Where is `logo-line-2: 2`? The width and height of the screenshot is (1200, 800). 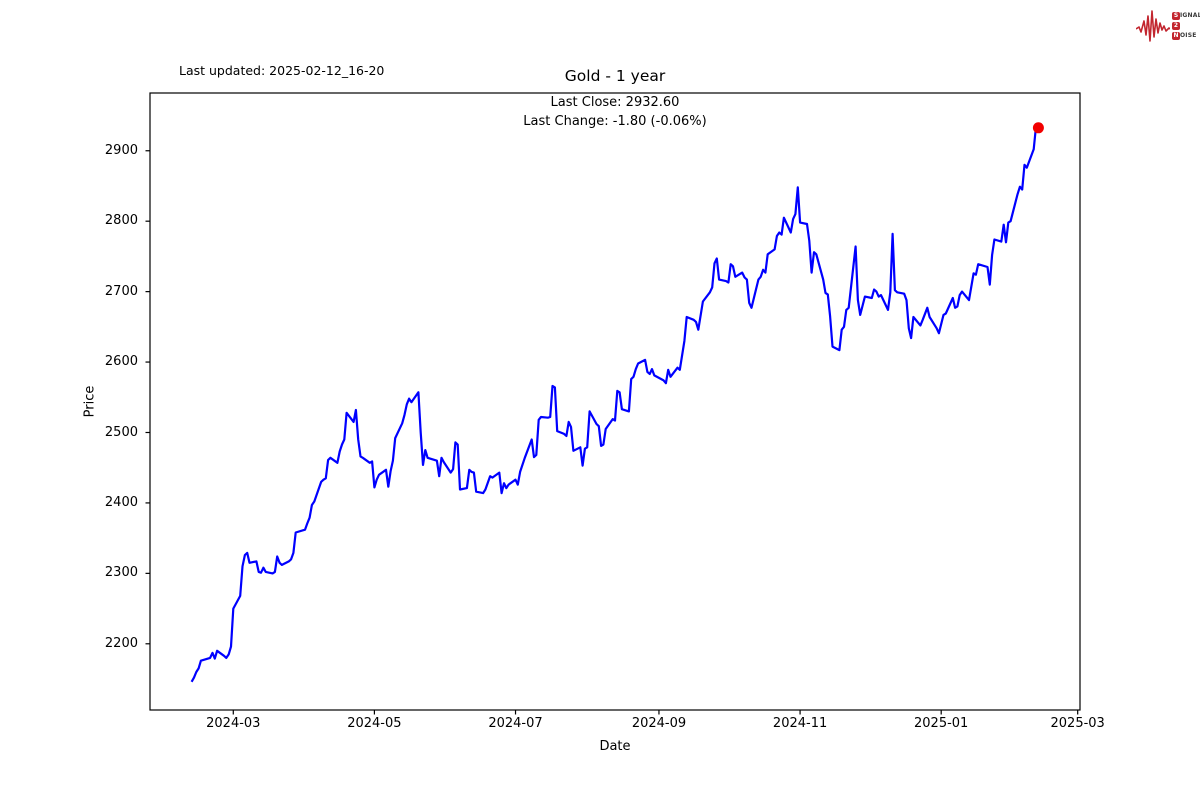 logo-line-2: 2 is located at coordinates (1186, 26).